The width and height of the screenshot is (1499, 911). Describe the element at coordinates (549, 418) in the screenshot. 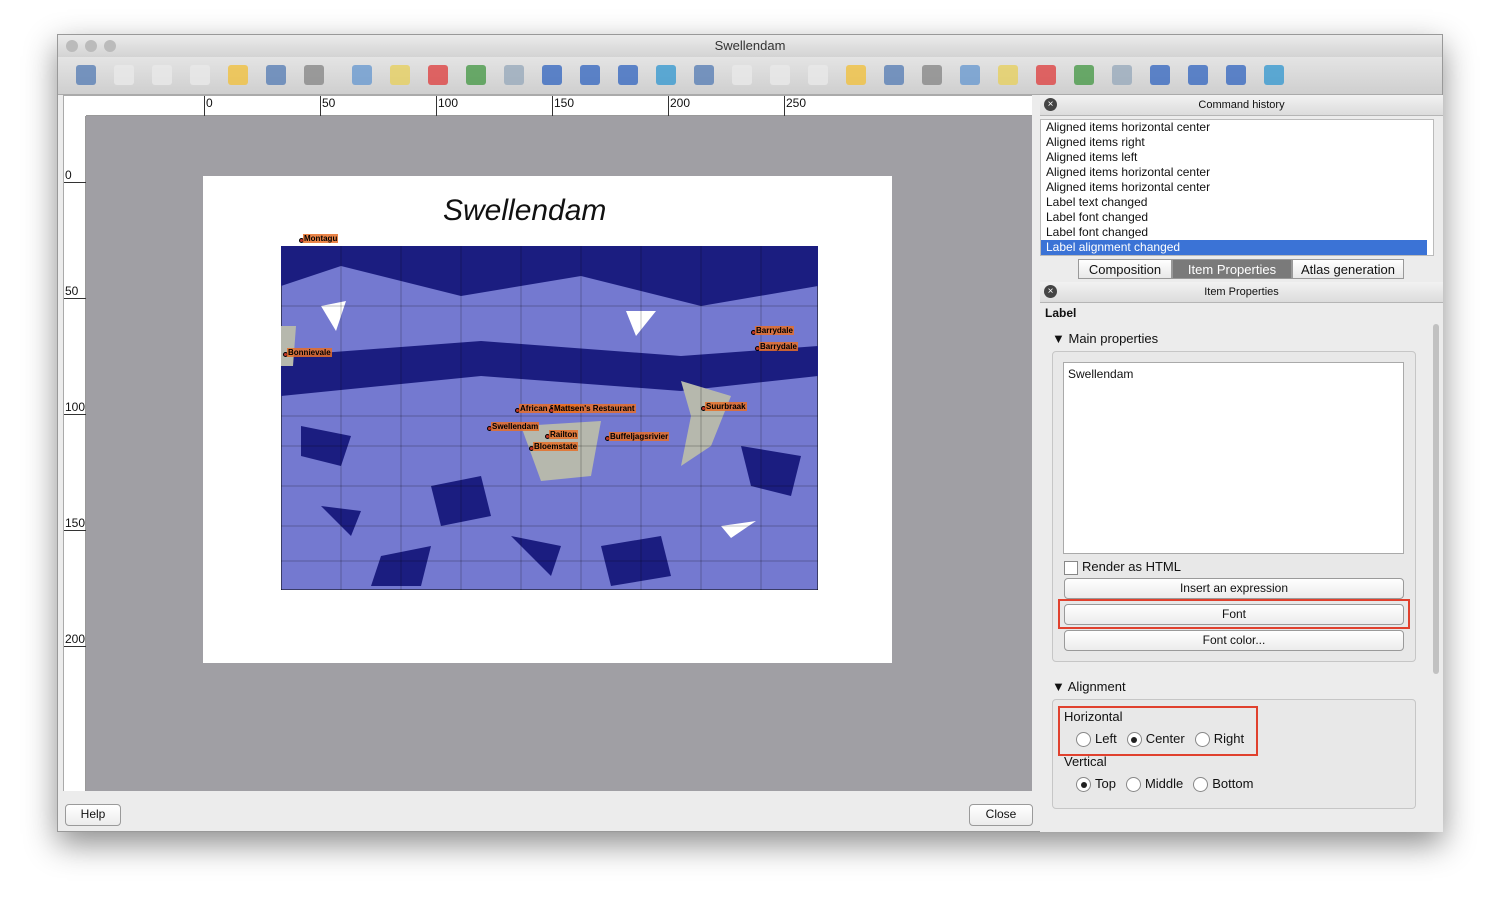

I see `map` at that location.